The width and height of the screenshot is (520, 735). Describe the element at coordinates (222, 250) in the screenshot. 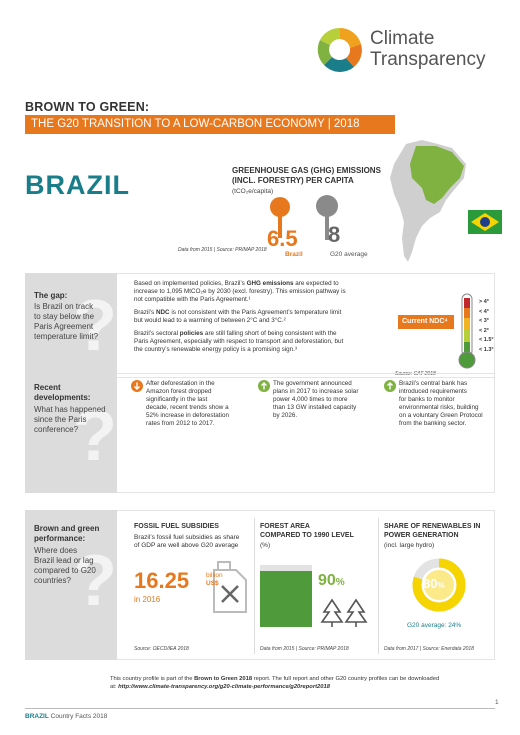

I see `ghg-source: Data from 2015 | Source: PRIMAP 2018` at that location.